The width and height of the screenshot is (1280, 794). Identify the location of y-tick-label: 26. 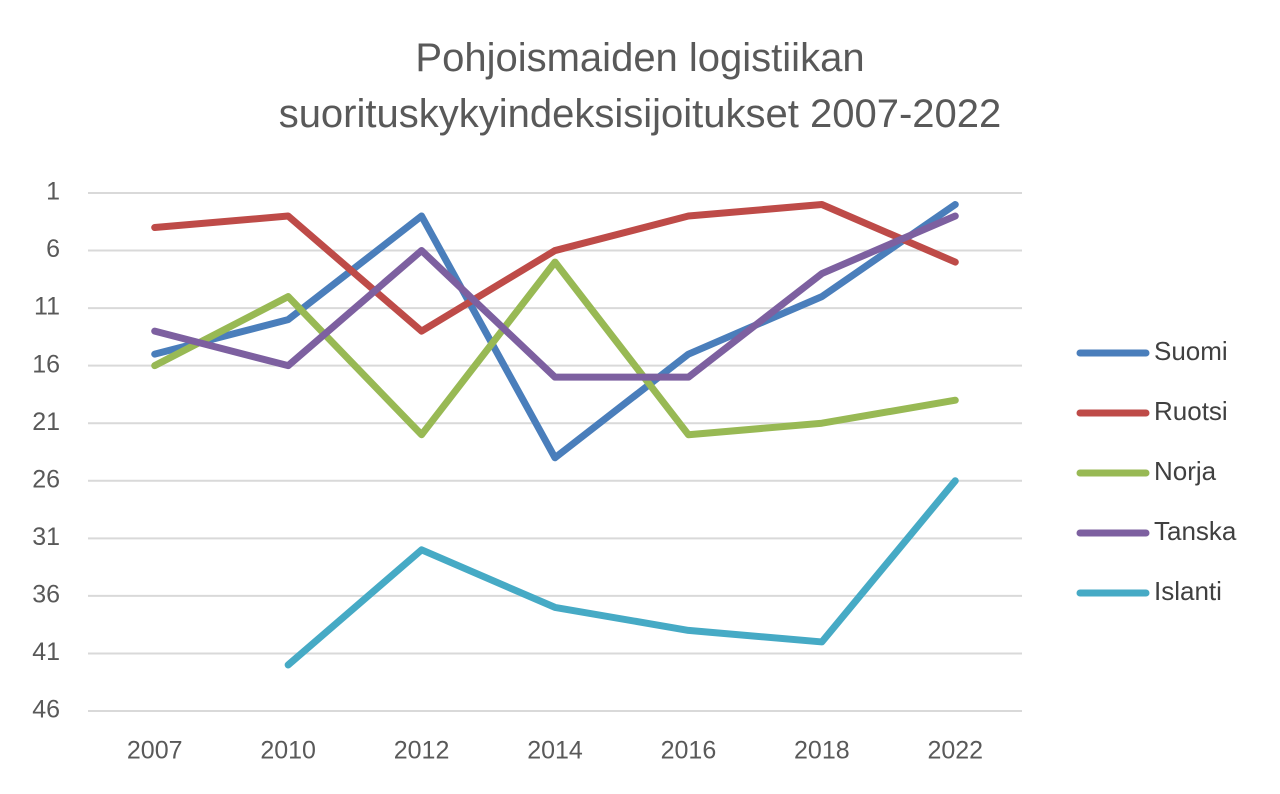
(46, 479).